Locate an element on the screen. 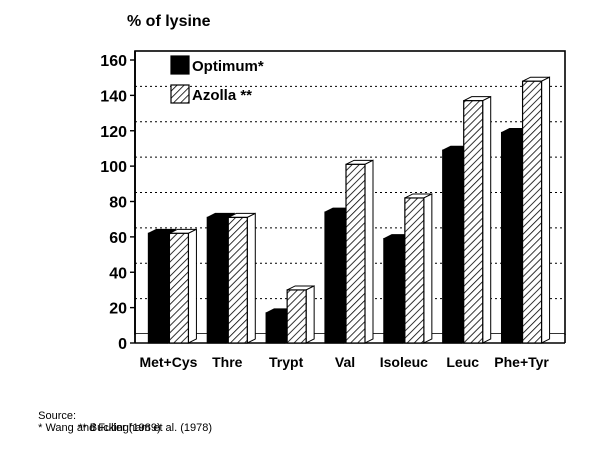  bar-met-cys-optimum is located at coordinates (158, 288).